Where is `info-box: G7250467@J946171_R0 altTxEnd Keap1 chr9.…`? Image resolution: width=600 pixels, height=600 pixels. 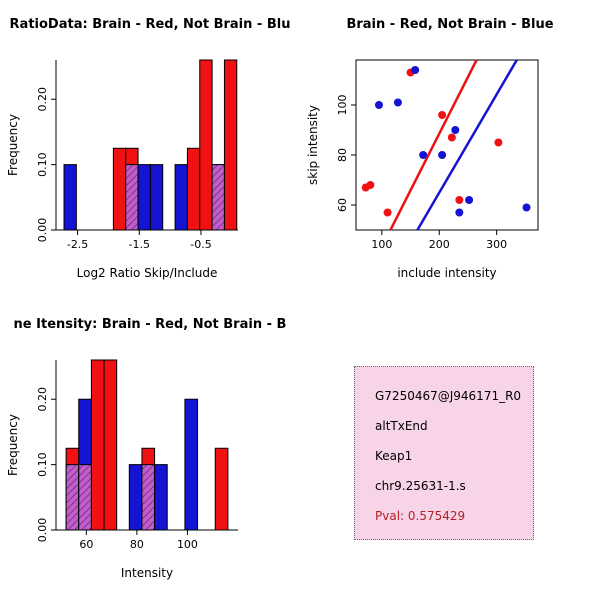
info-box: G7250467@J946171_R0 altTxEnd Keap1 chr9.… is located at coordinates (444, 453).